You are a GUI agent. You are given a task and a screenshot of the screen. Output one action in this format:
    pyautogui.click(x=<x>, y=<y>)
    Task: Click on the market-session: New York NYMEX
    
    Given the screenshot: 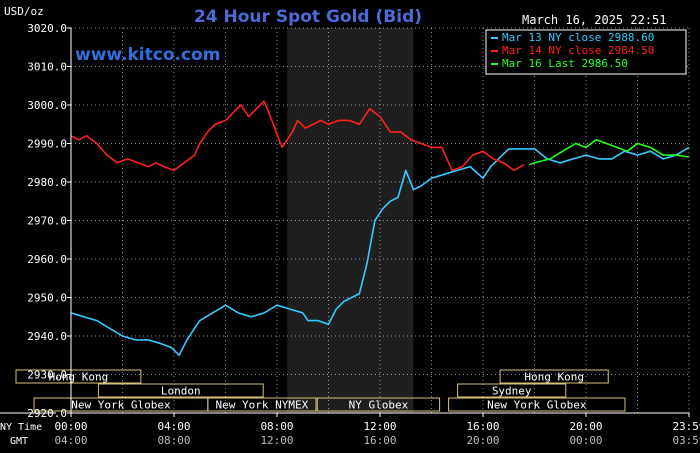 What is the action you would take?
    pyautogui.click(x=262, y=404)
    